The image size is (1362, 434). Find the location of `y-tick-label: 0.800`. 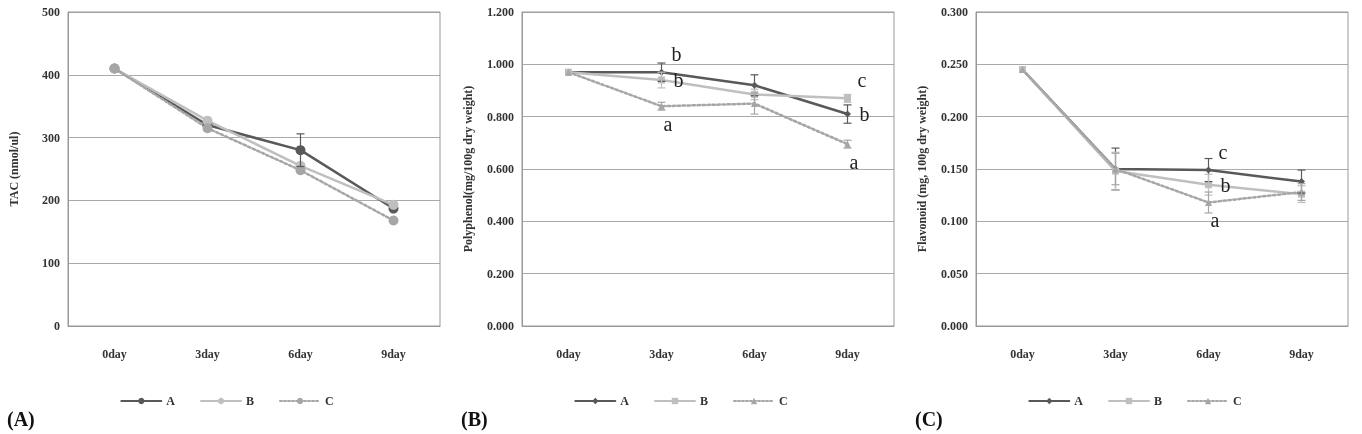

y-tick-label: 0.800 is located at coordinates (500, 116).